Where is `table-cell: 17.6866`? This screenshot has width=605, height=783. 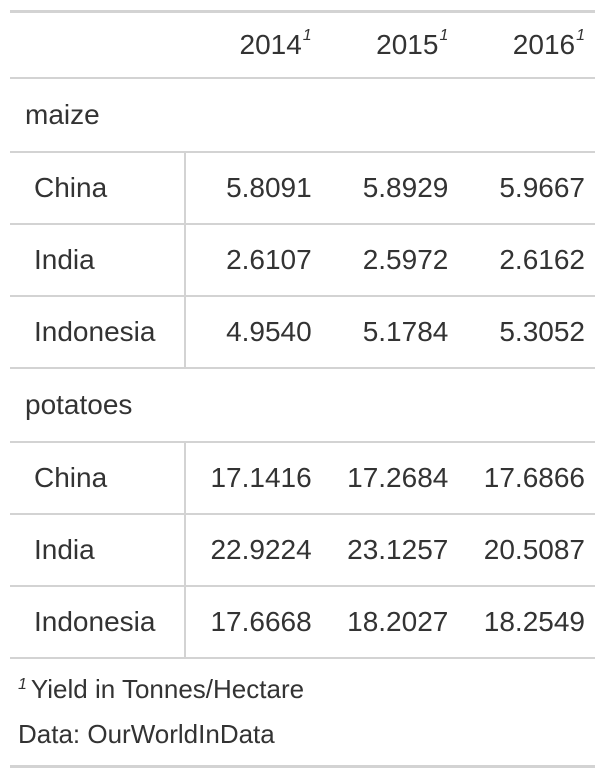
table-cell: 17.6866 is located at coordinates (526, 478).